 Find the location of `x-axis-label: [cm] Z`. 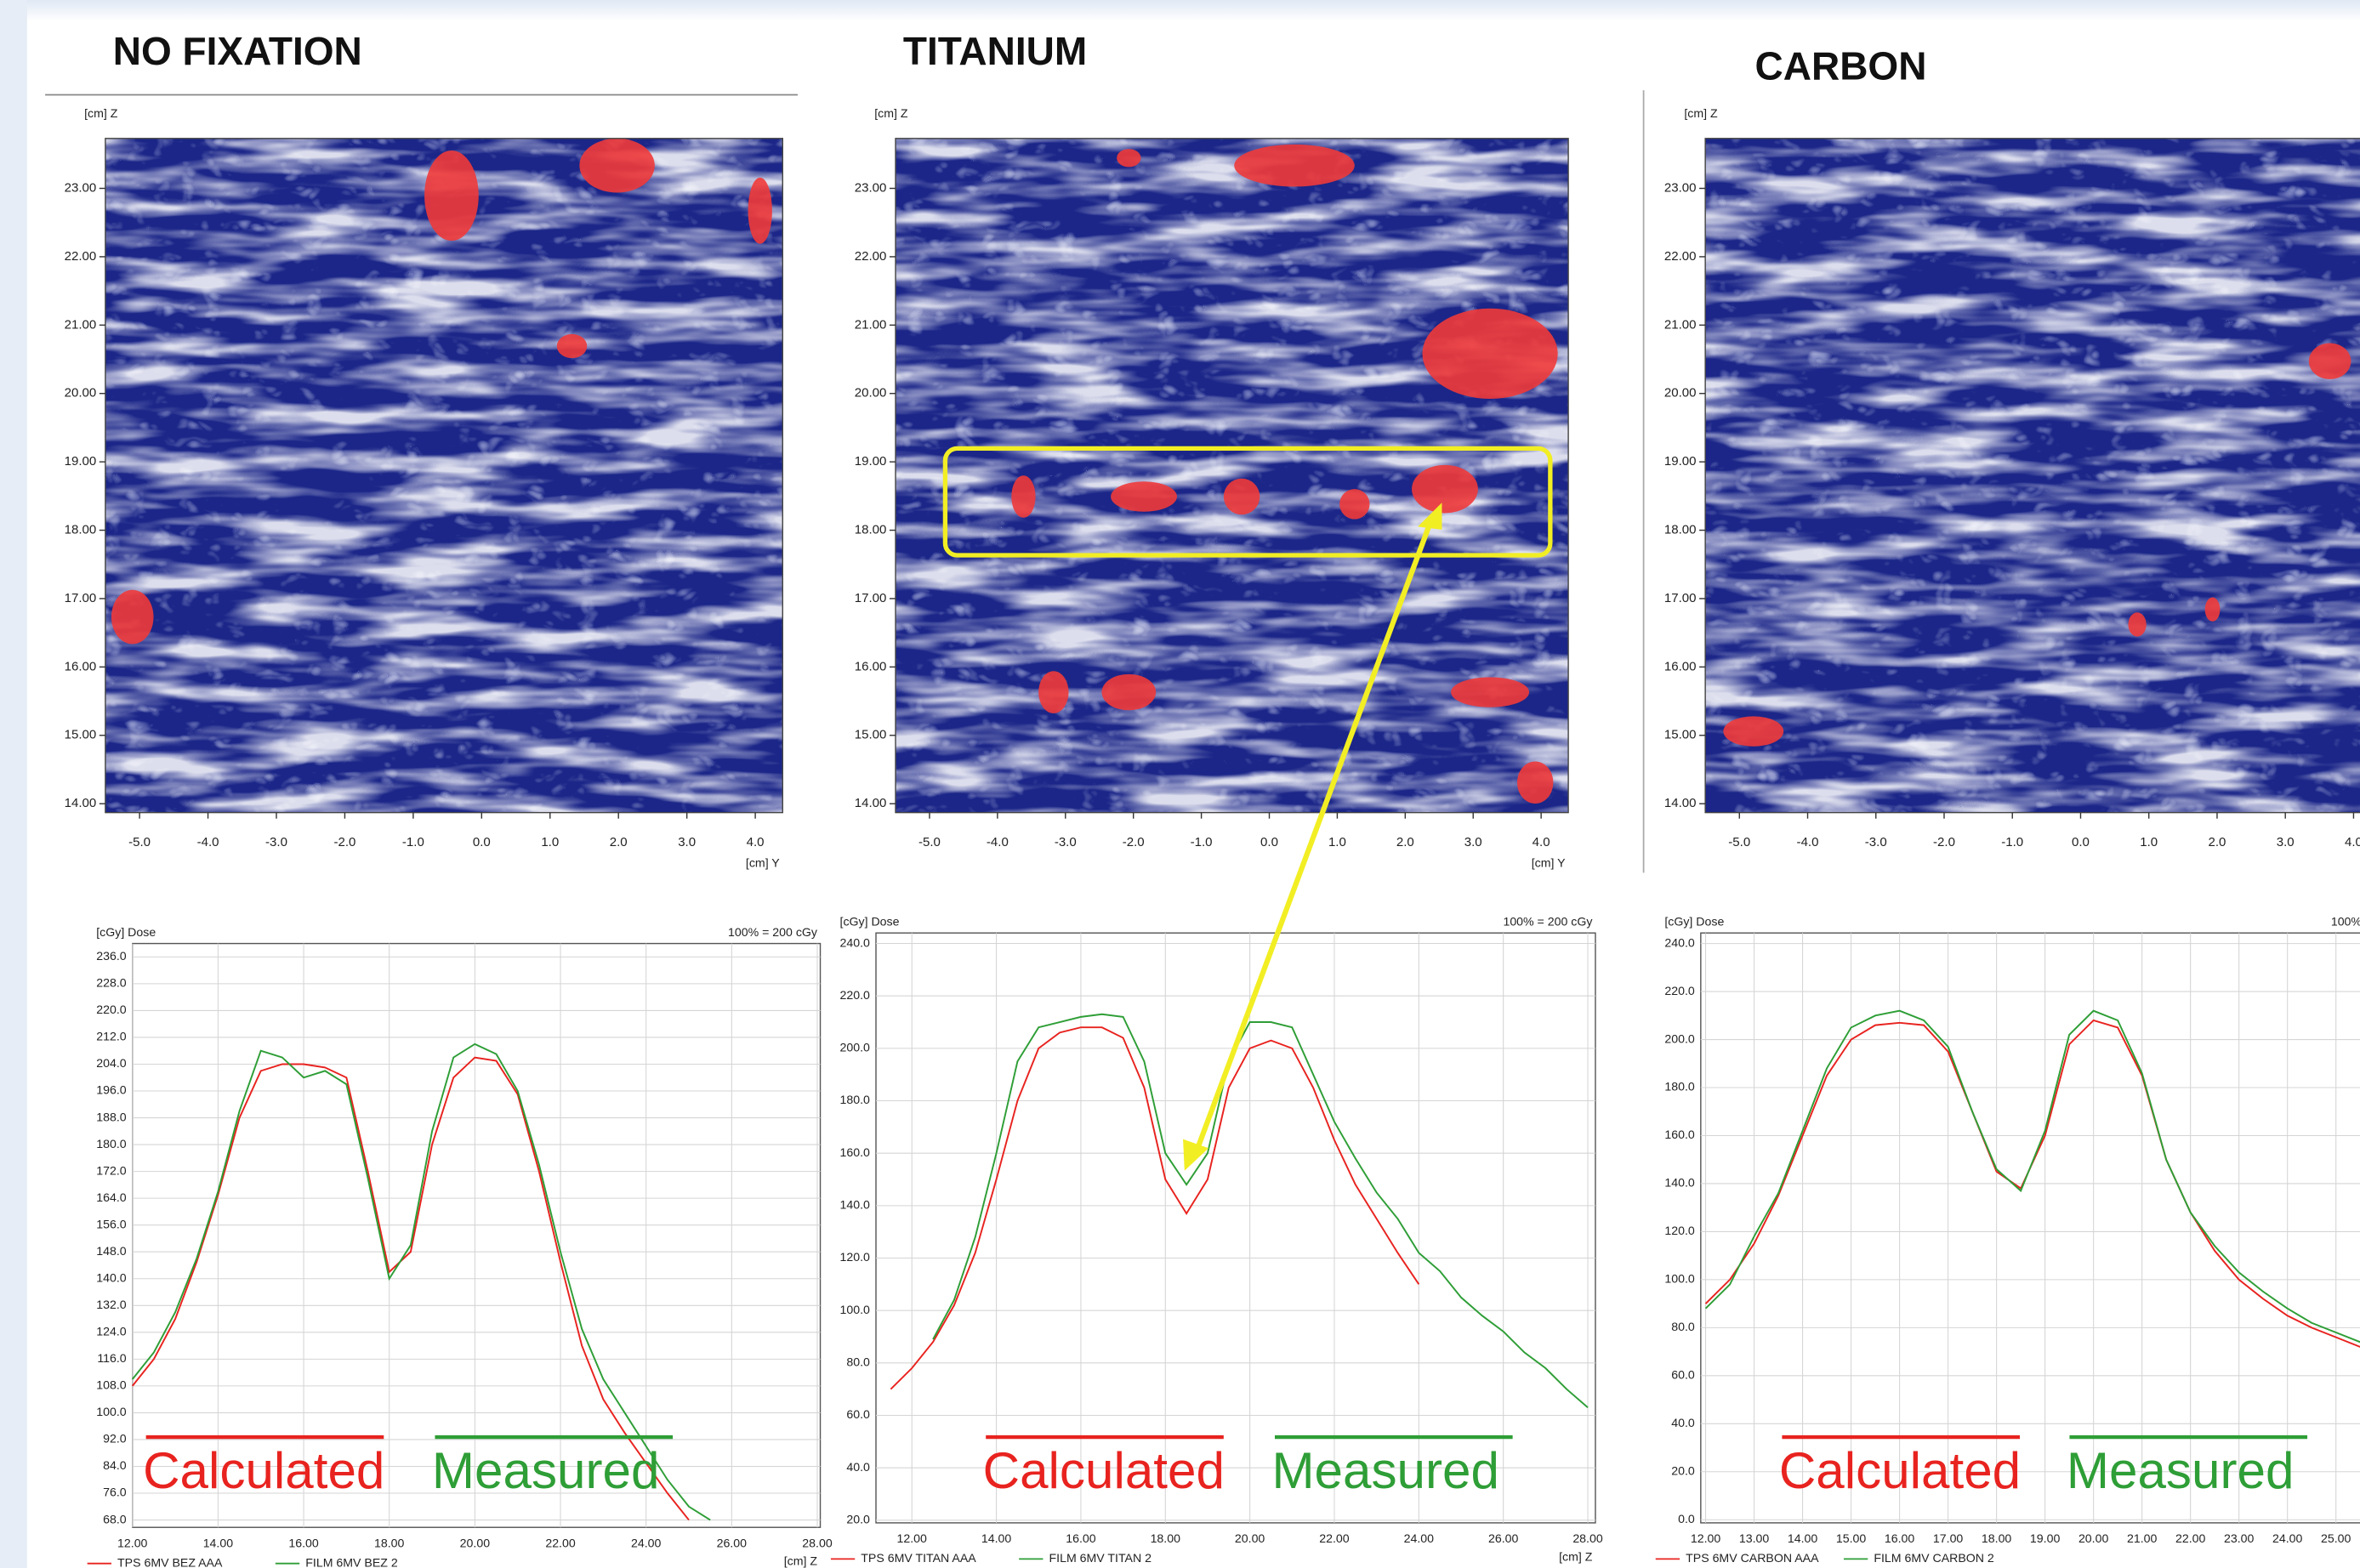

x-axis-label: [cm] Z is located at coordinates (1576, 1556).